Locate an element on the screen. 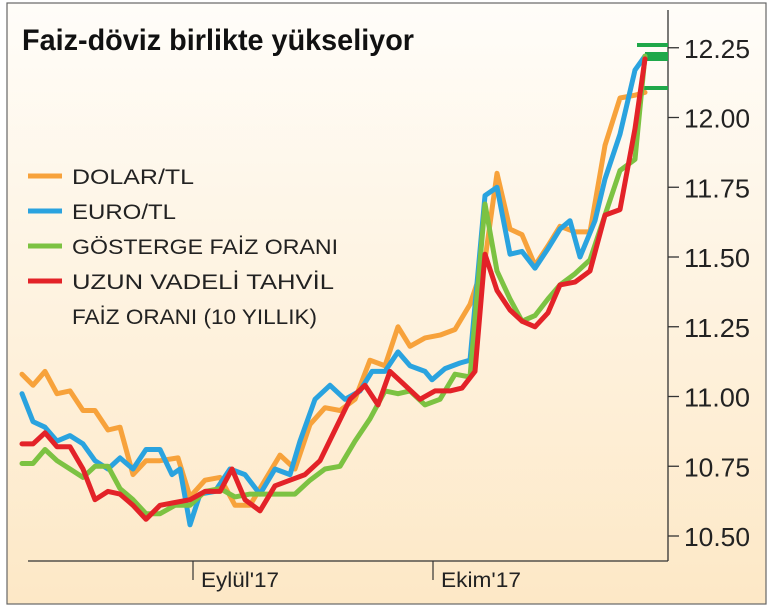  x-tick-label: Ekim'17 is located at coordinates (481, 580).